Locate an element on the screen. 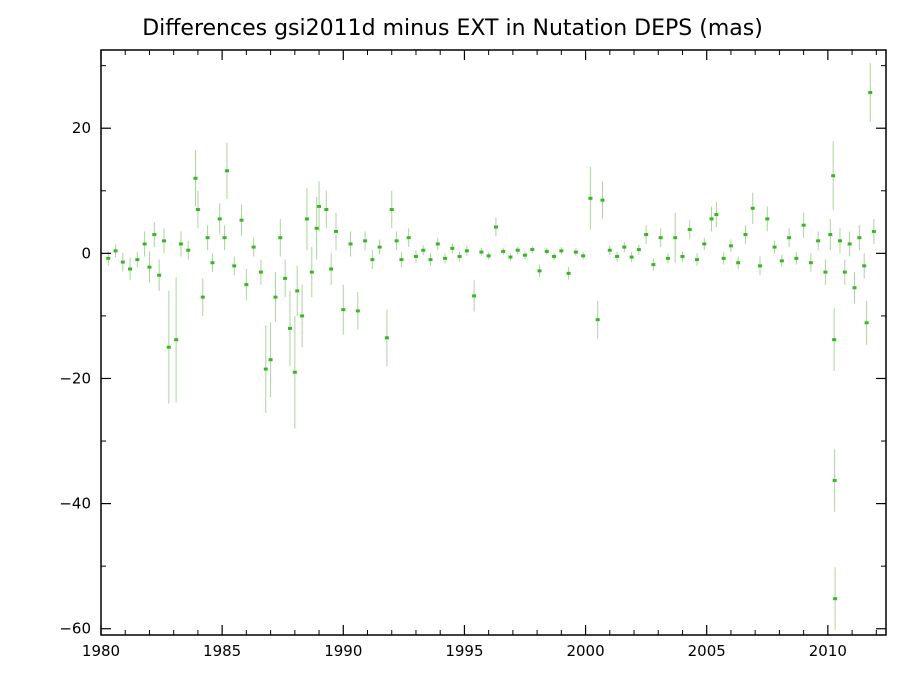 The width and height of the screenshot is (905, 687). x-tick-label: 2000 is located at coordinates (585, 651).